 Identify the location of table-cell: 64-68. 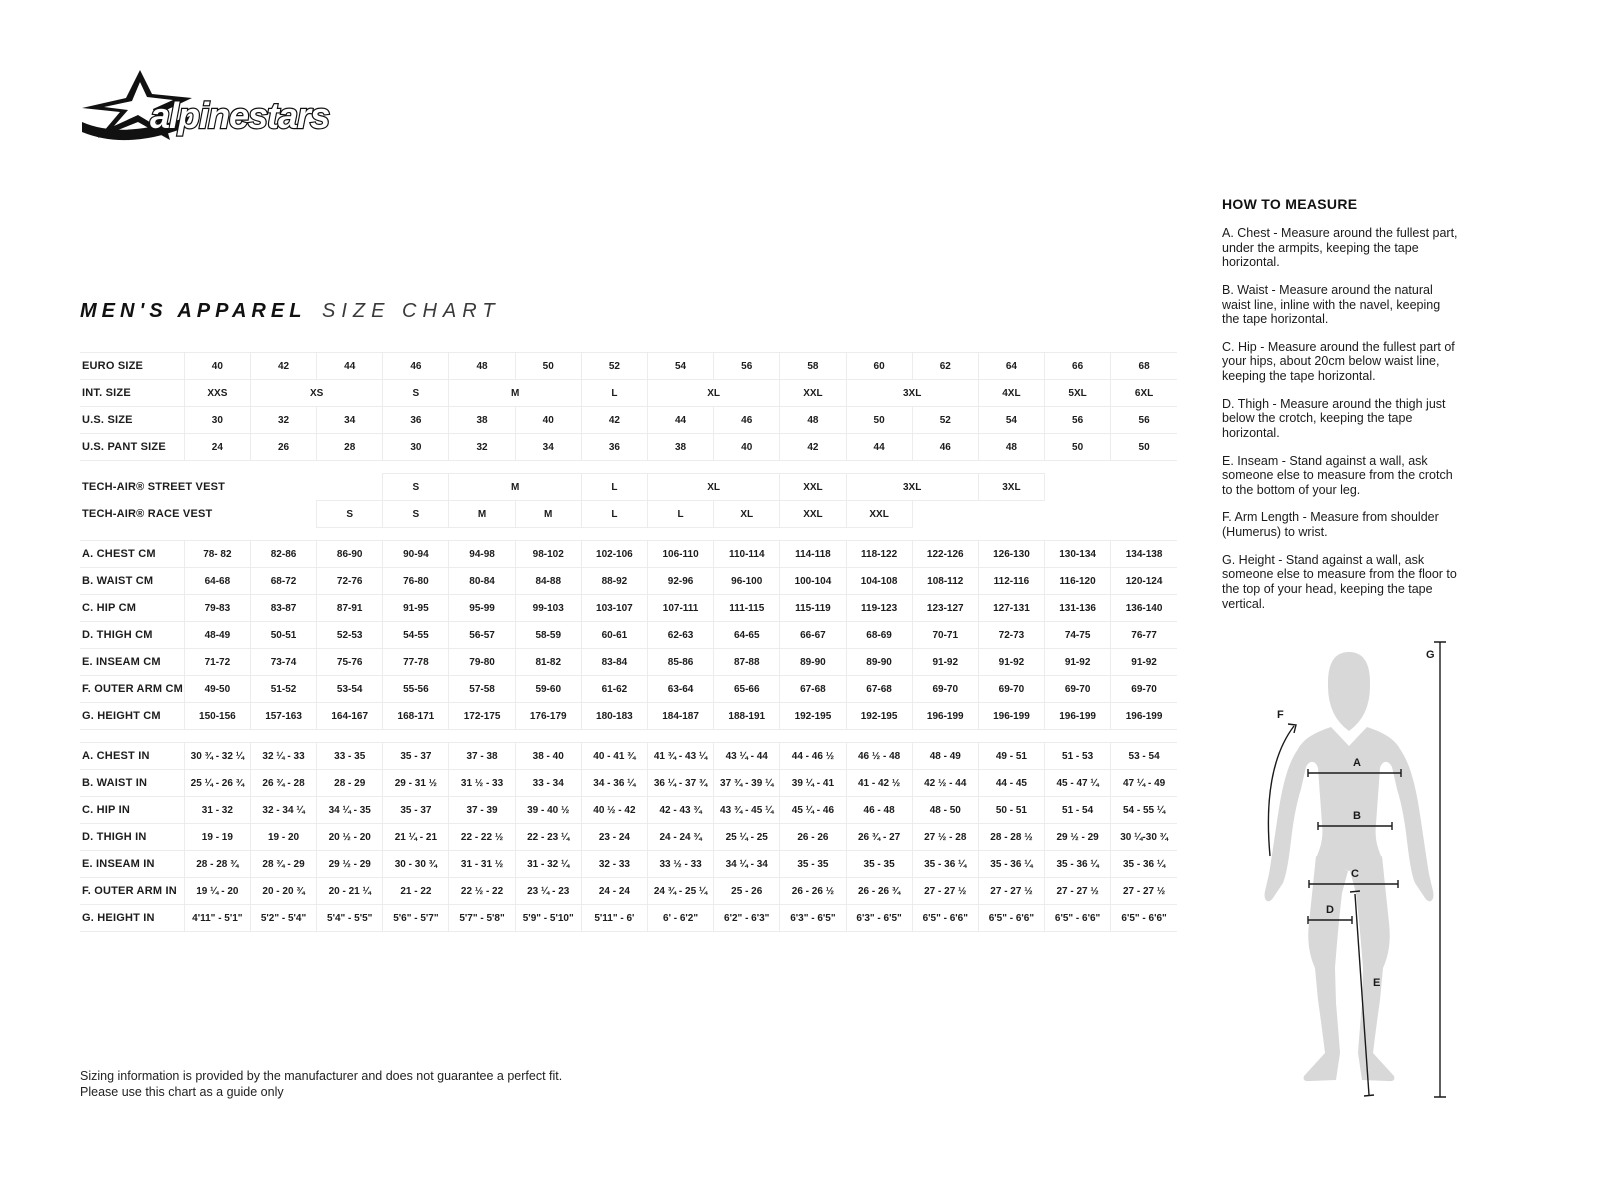
(217, 581).